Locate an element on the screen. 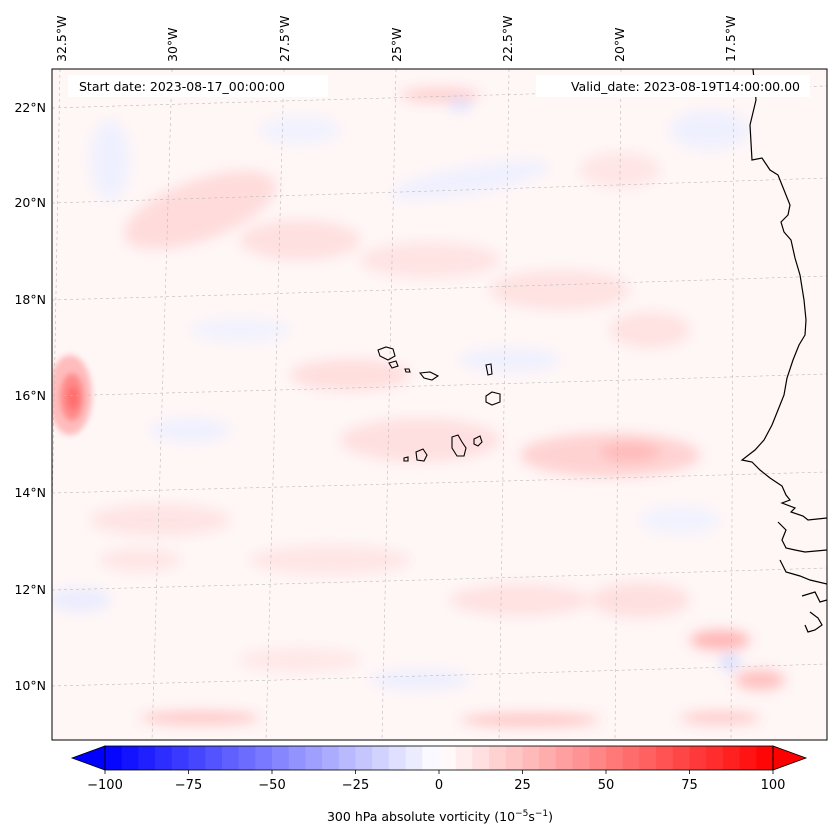  colorbar-tick-label: 100 is located at coordinates (773, 785).